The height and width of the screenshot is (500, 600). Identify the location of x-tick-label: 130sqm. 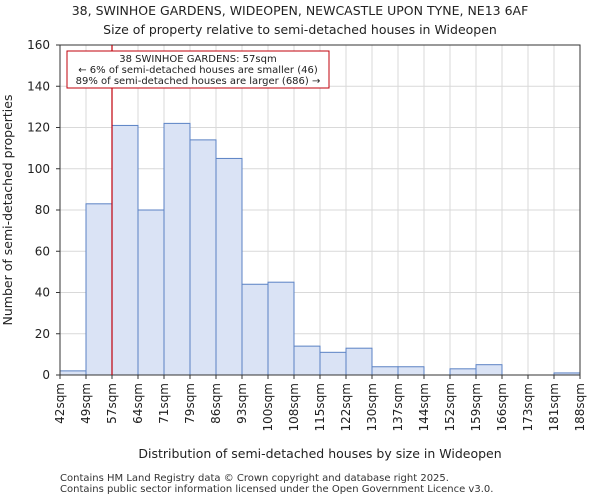
(372, 407).